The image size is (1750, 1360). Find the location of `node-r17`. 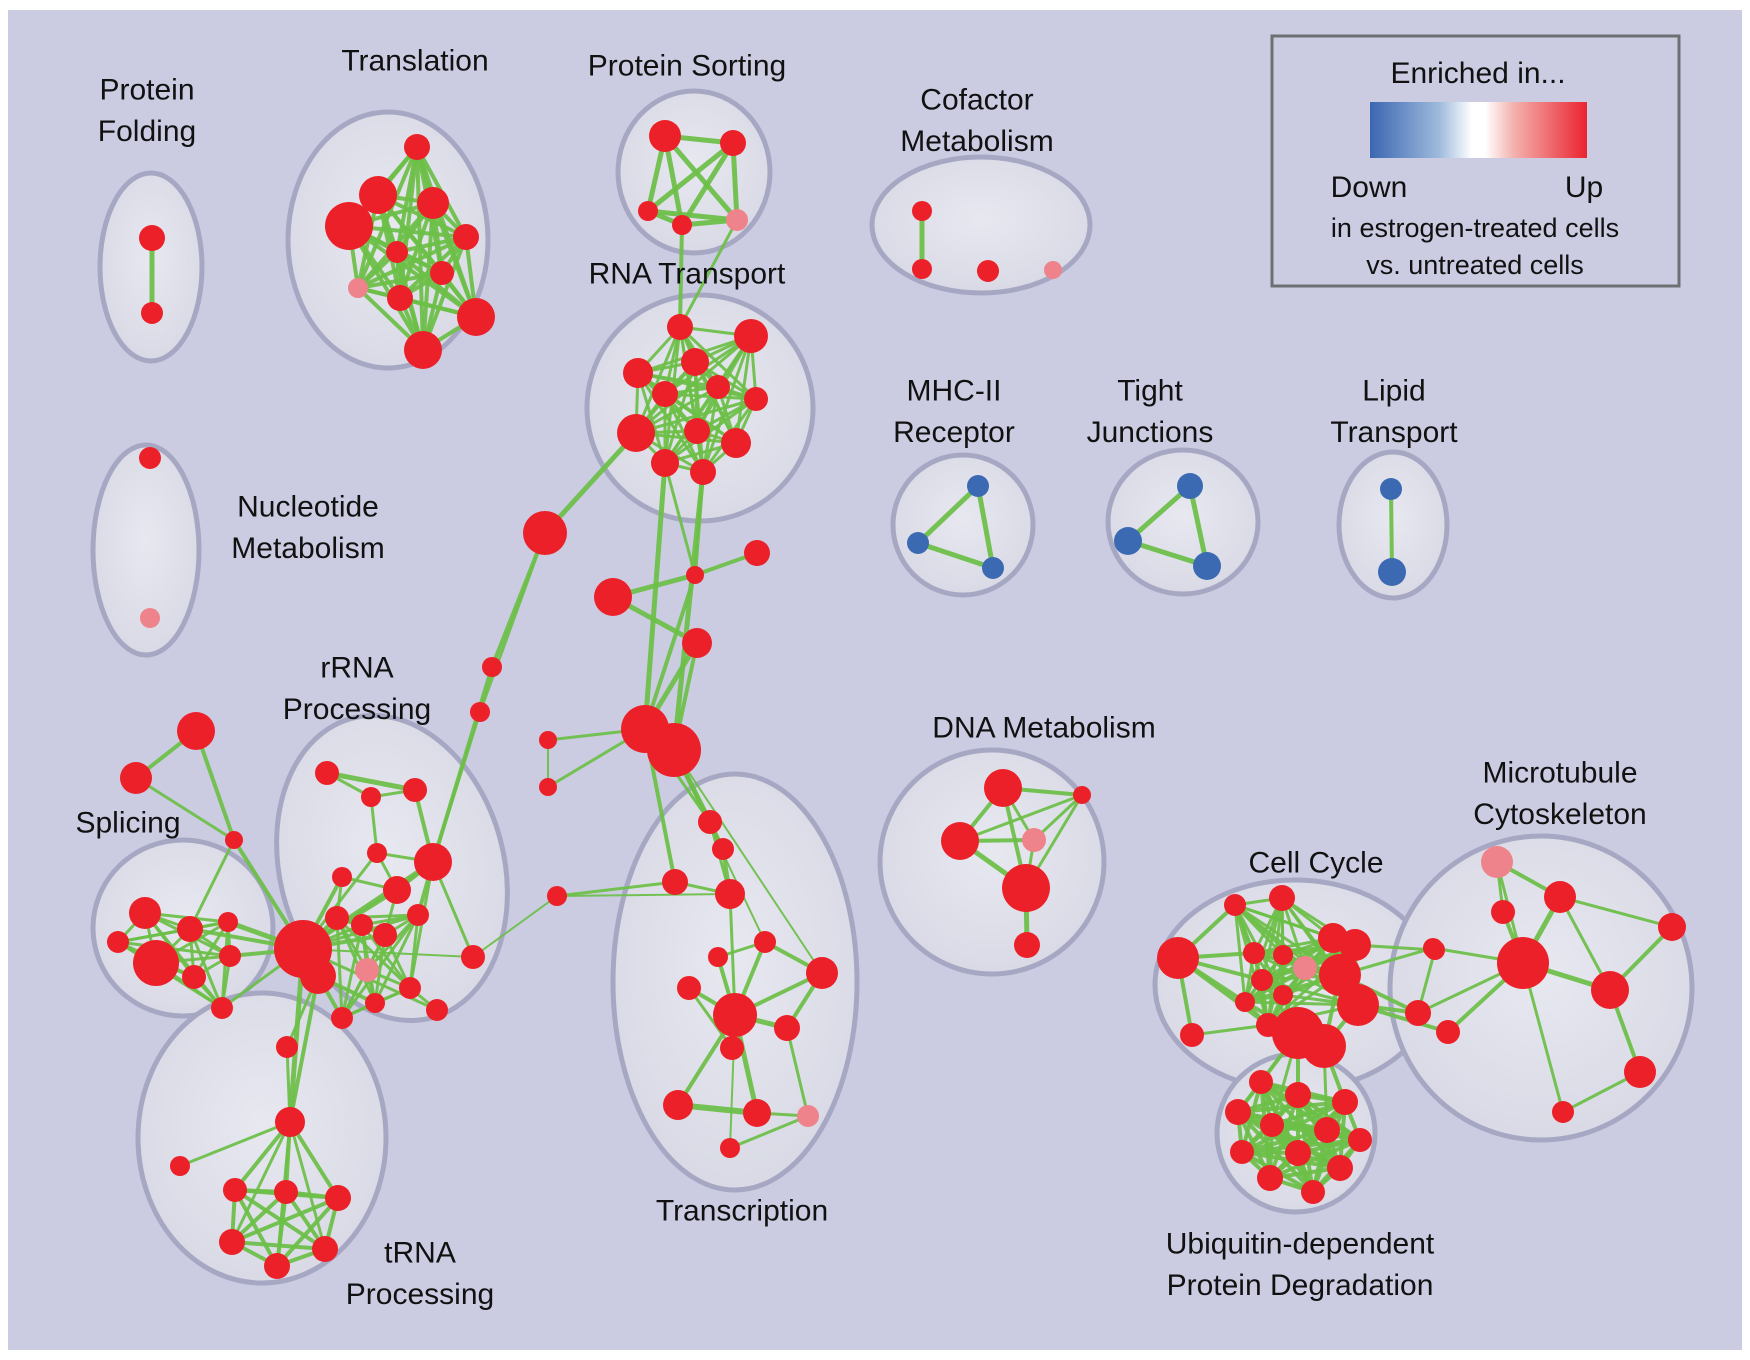

node-r17 is located at coordinates (375, 1003).